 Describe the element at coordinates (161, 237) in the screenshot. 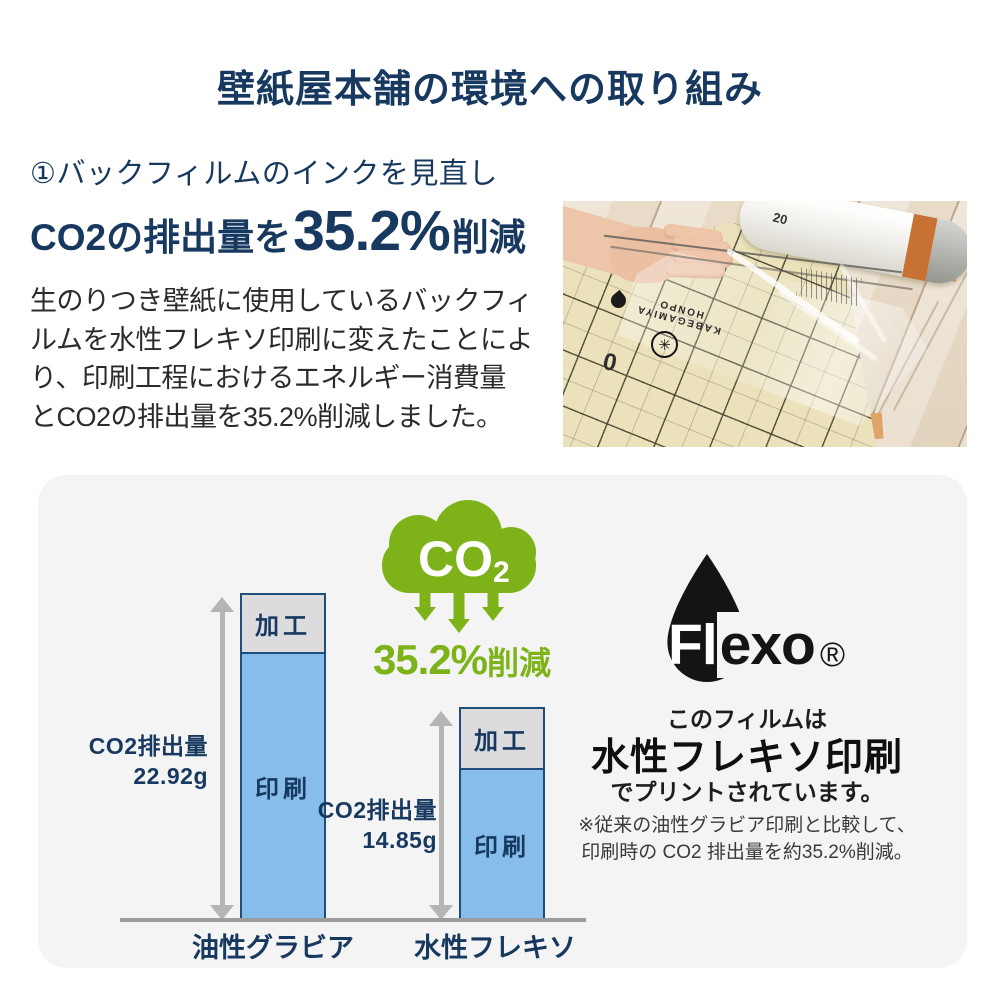

I see `highlight-prefix: CO2の排出量を` at that location.